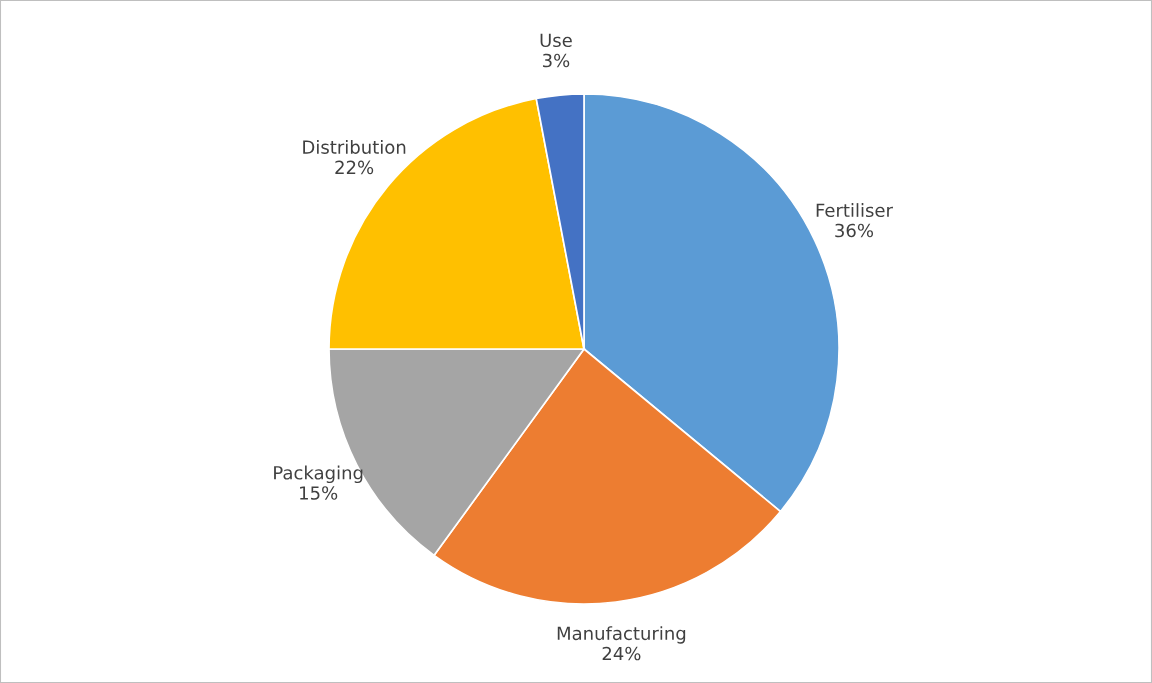 The width and height of the screenshot is (1152, 683). What do you see at coordinates (556, 40) in the screenshot?
I see `slice-label: Use` at bounding box center [556, 40].